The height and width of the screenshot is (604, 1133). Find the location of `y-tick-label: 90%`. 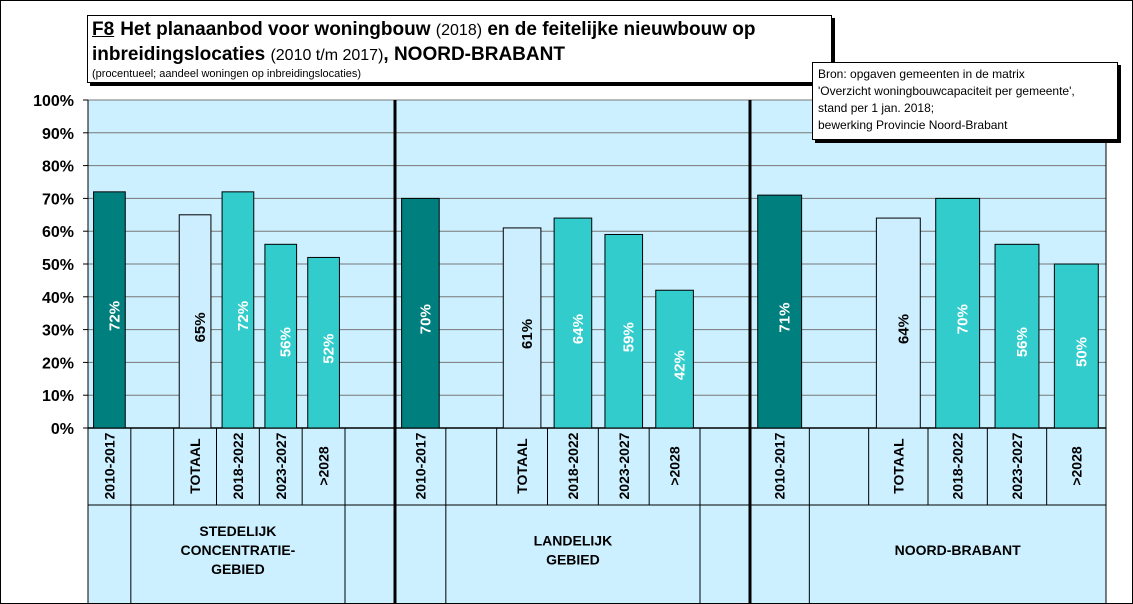

y-tick-label: 90% is located at coordinates (58, 134).